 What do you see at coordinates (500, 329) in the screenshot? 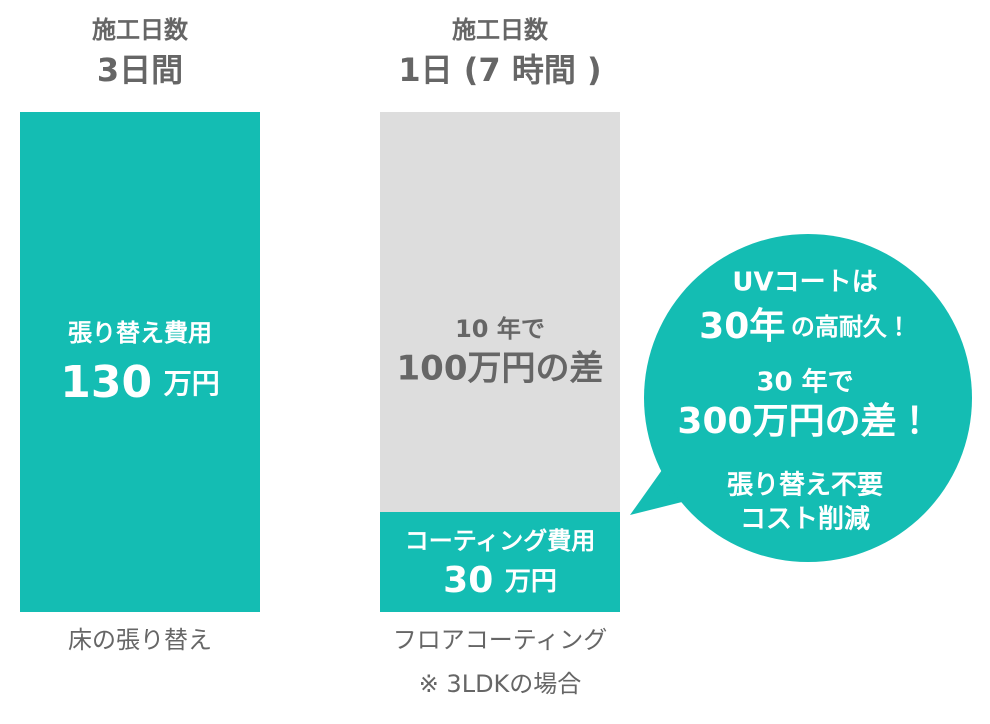
I see `difference-period: 10 年で` at bounding box center [500, 329].